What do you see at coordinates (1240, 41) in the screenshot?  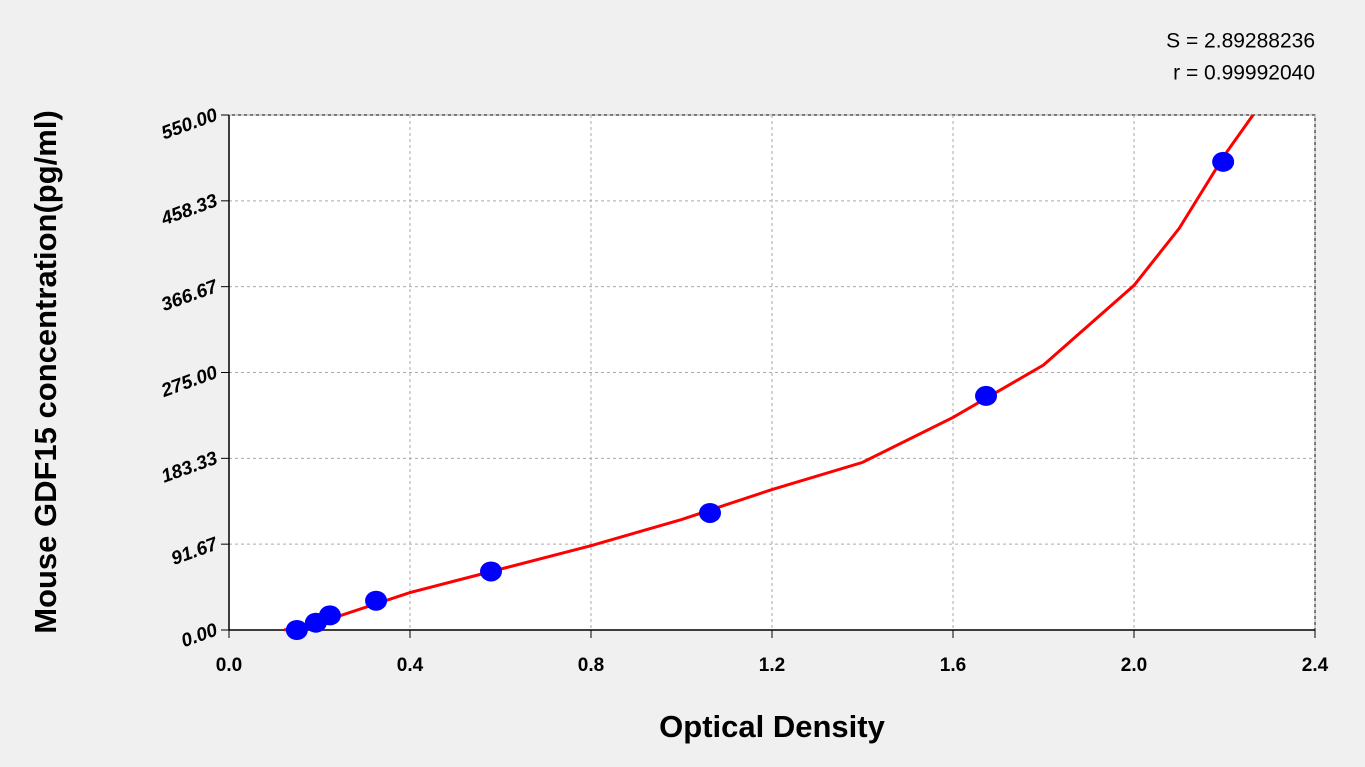 I see `annotation: S = 2.89288236` at bounding box center [1240, 41].